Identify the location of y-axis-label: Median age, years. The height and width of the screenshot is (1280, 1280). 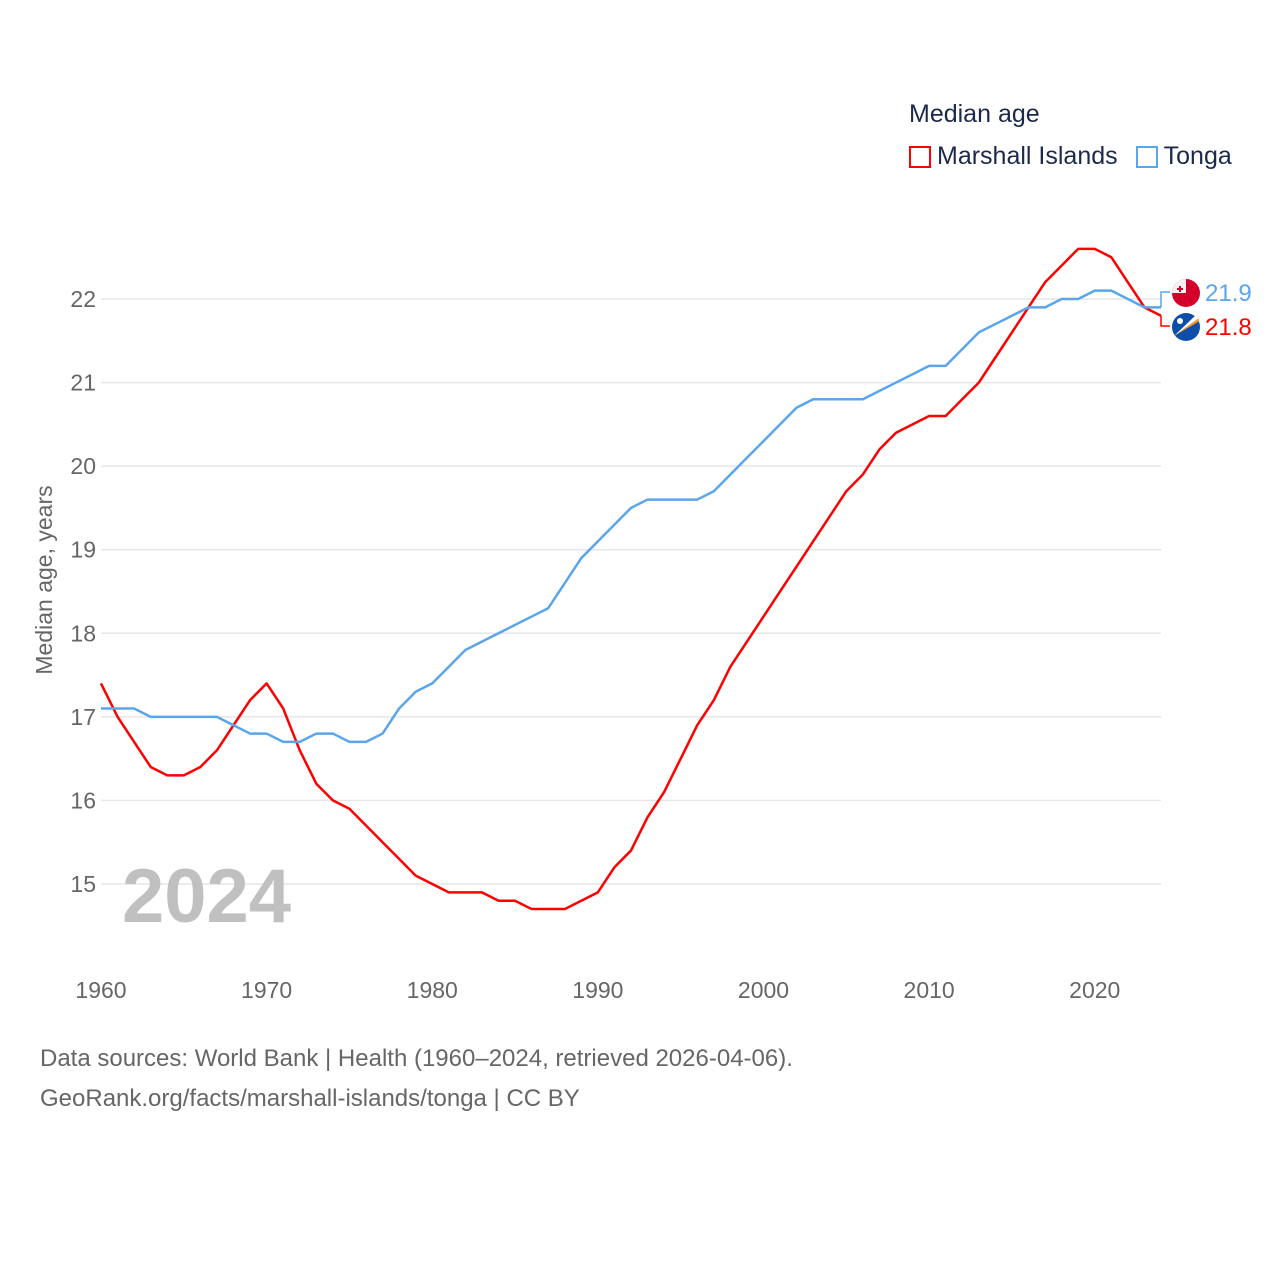
(44, 579).